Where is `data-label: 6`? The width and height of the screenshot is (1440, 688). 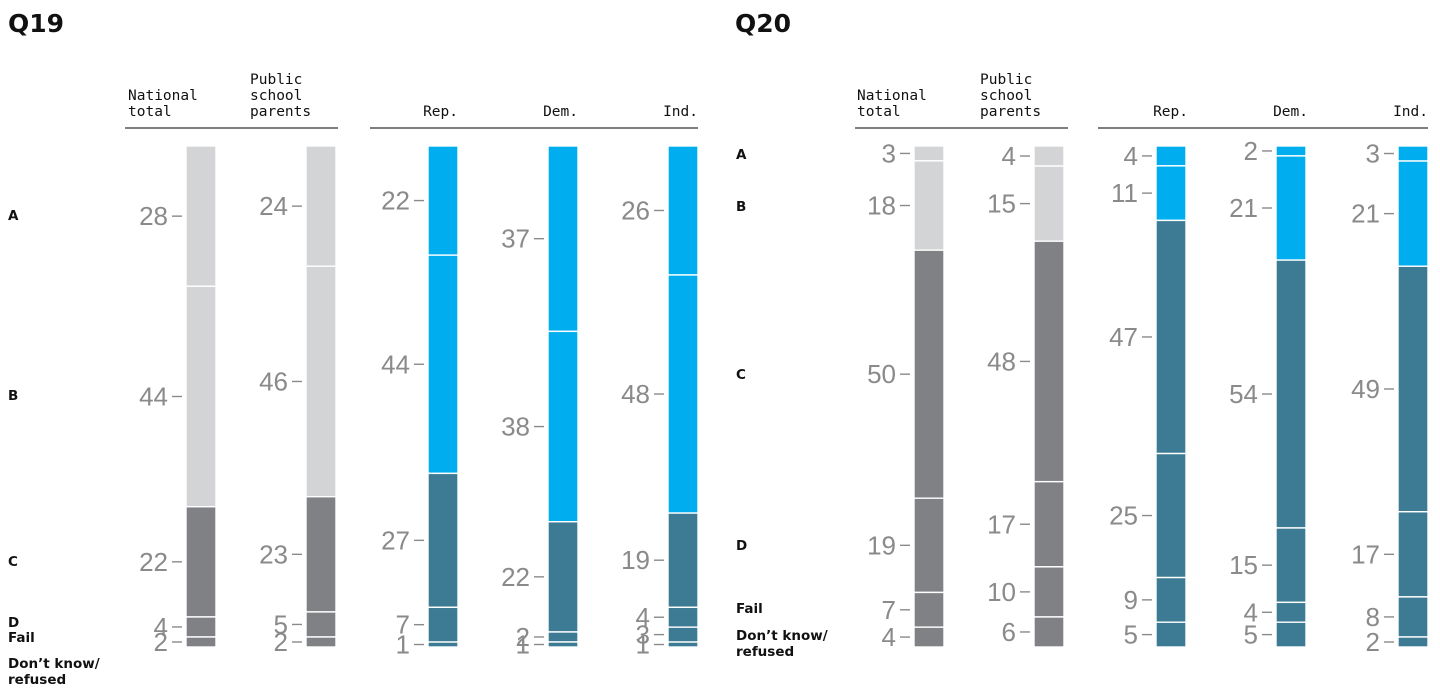 data-label: 6 is located at coordinates (1009, 632).